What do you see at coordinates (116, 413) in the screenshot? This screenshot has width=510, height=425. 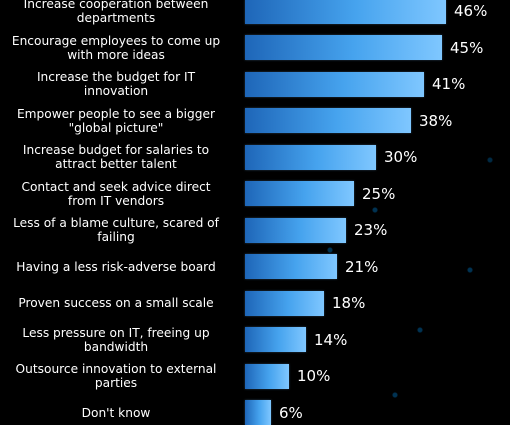 I see `category-label: Don't know` at bounding box center [116, 413].